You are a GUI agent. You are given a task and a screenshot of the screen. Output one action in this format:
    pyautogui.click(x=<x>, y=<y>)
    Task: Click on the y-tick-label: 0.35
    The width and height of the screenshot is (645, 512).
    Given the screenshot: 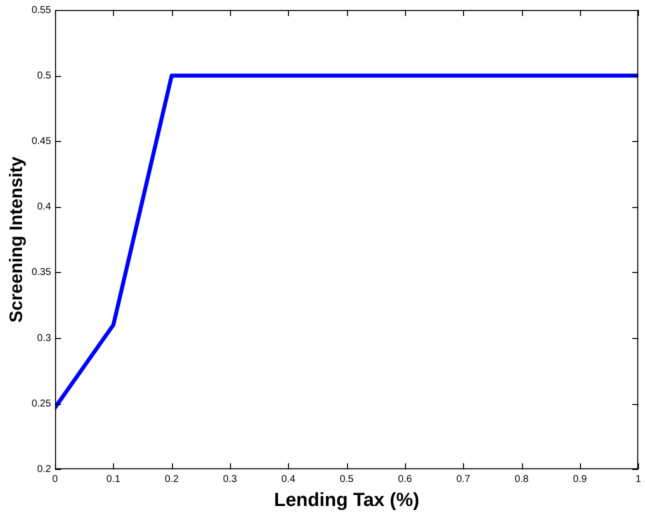 What is the action you would take?
    pyautogui.click(x=42, y=272)
    